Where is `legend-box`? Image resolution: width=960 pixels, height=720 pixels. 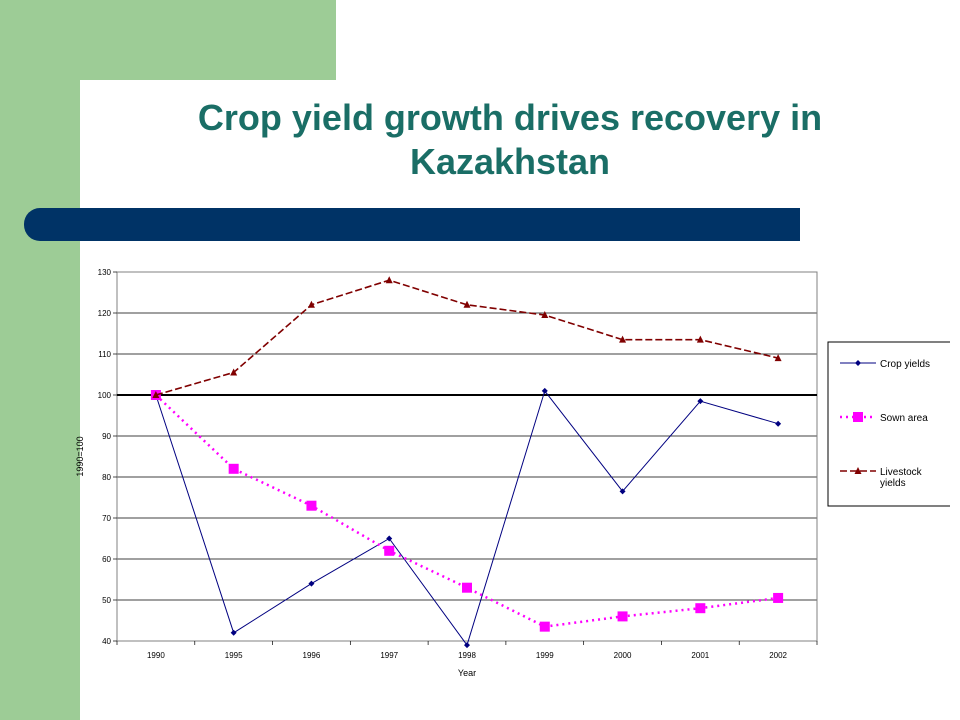
legend-box is located at coordinates (888, 424).